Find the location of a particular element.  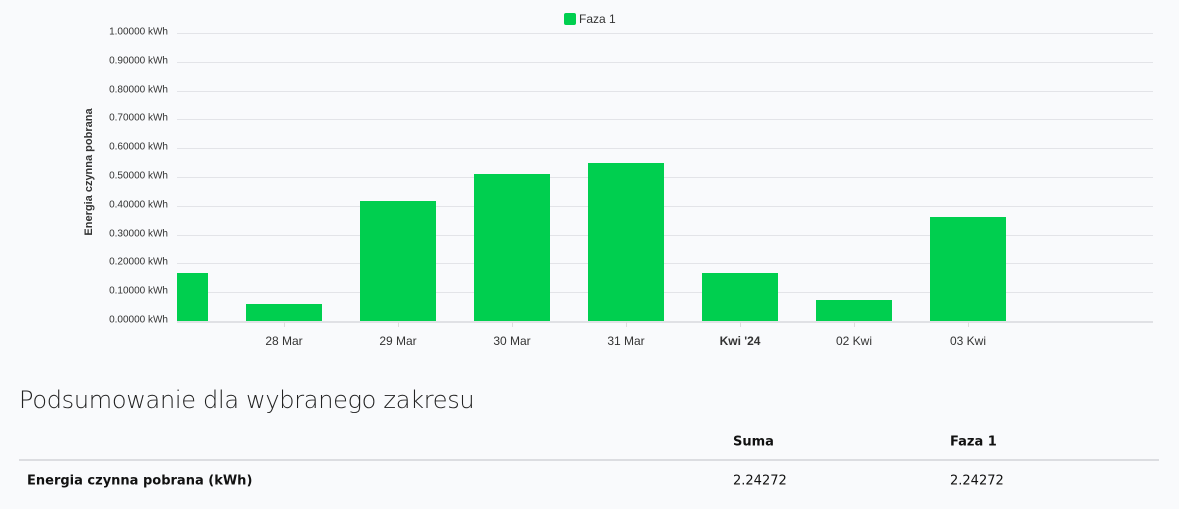

row-value-suma: 2.24272 is located at coordinates (760, 481).